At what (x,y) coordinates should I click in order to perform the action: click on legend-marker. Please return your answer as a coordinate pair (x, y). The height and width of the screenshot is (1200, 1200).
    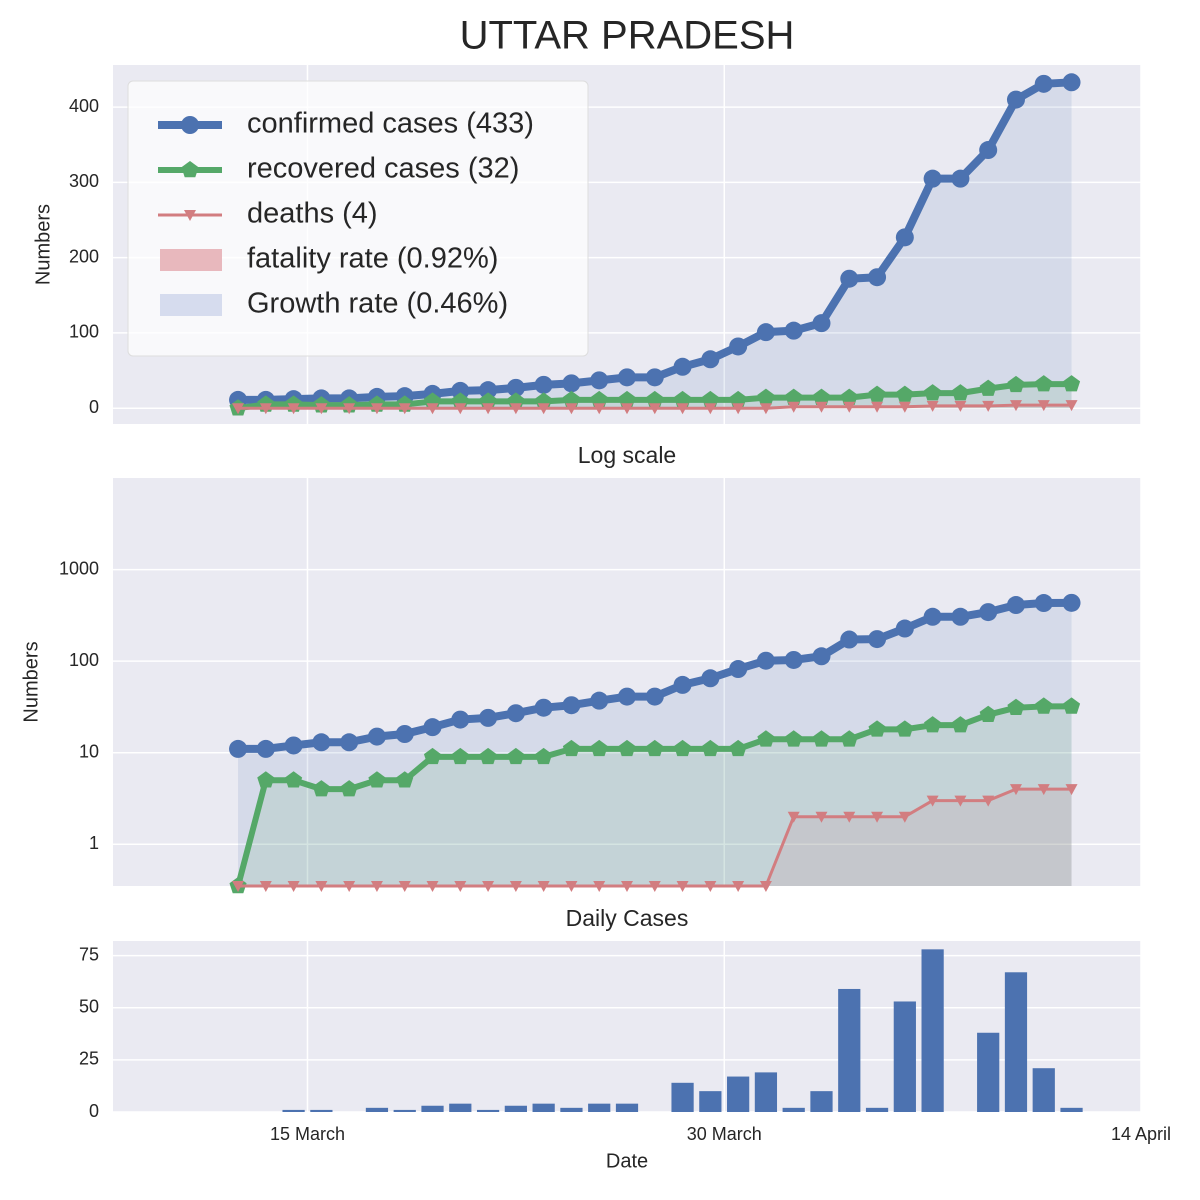
    Looking at the image, I should click on (190, 169).